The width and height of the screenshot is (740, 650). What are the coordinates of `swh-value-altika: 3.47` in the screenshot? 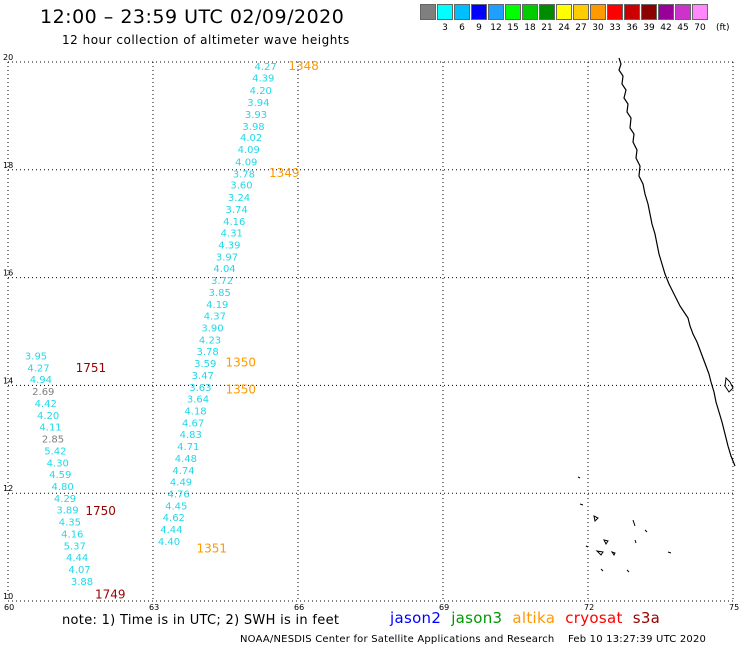 It's located at (203, 376).